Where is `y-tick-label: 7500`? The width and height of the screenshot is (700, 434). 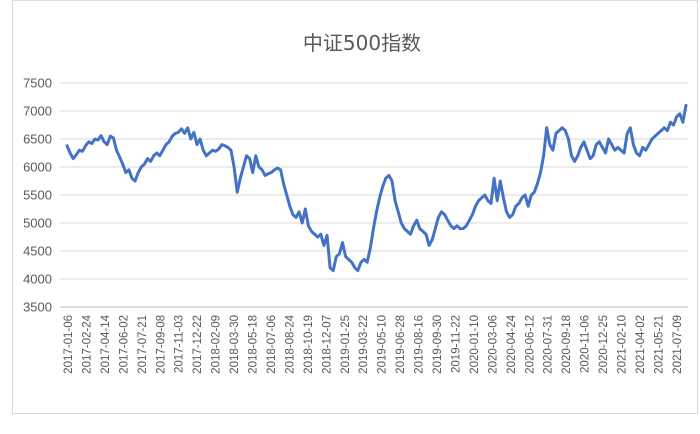 y-tick-label: 7500 is located at coordinates (37, 83).